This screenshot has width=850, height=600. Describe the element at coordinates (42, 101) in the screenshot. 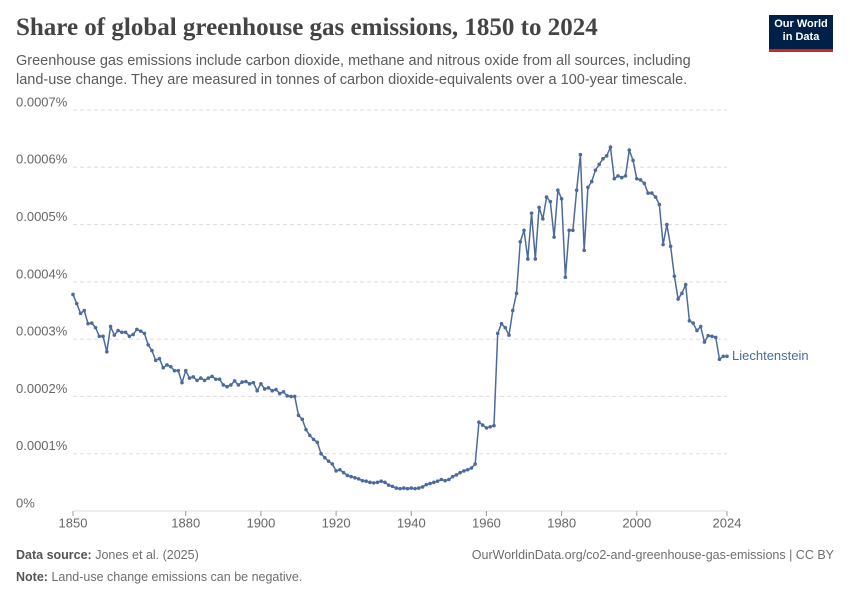

I see `y-tick-label: 0.0007%` at that location.